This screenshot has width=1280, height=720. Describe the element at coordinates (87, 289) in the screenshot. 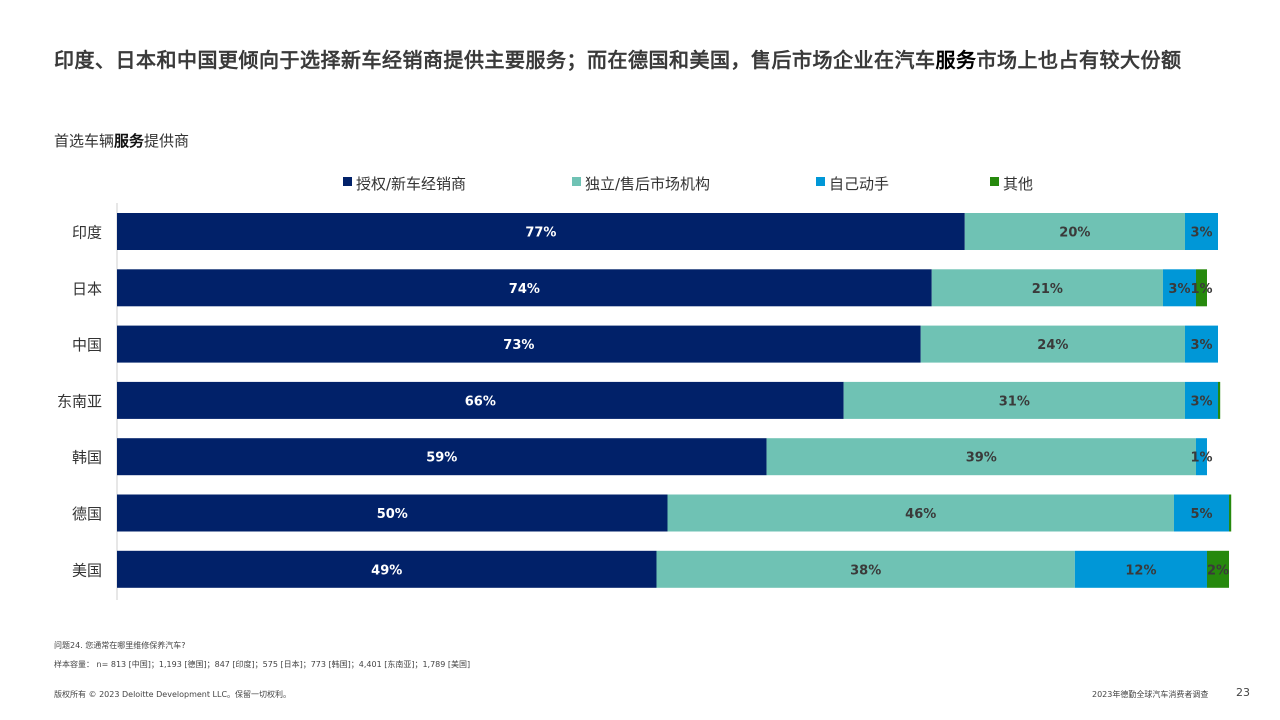

I see `category-label: 日本` at that location.